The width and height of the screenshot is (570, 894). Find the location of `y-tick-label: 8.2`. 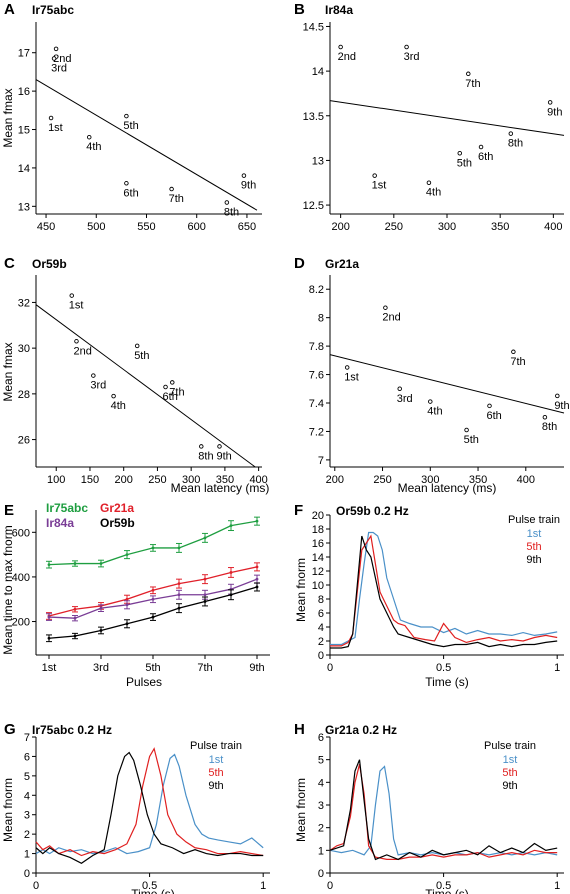

y-tick-label: 8.2 is located at coordinates (316, 290).